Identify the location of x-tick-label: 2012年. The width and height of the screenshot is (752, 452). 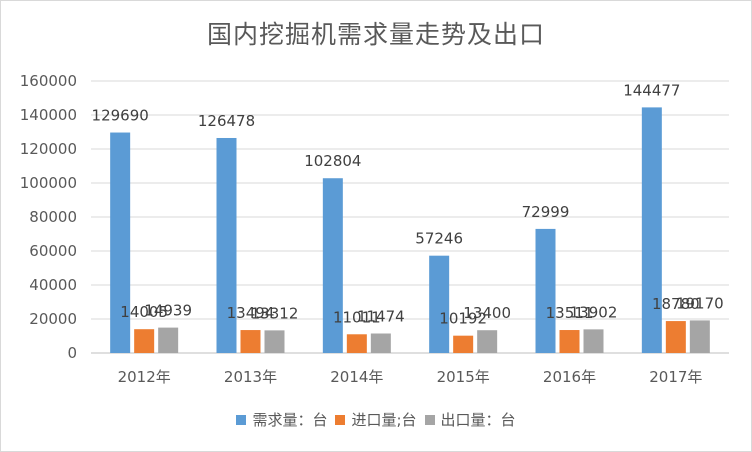
(144, 377).